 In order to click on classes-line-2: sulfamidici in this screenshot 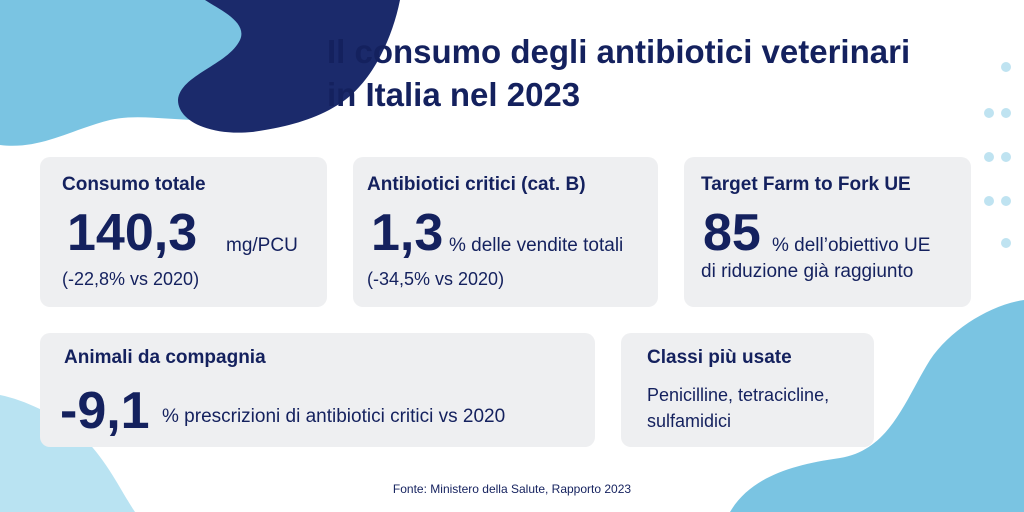, I will do `click(689, 421)`.